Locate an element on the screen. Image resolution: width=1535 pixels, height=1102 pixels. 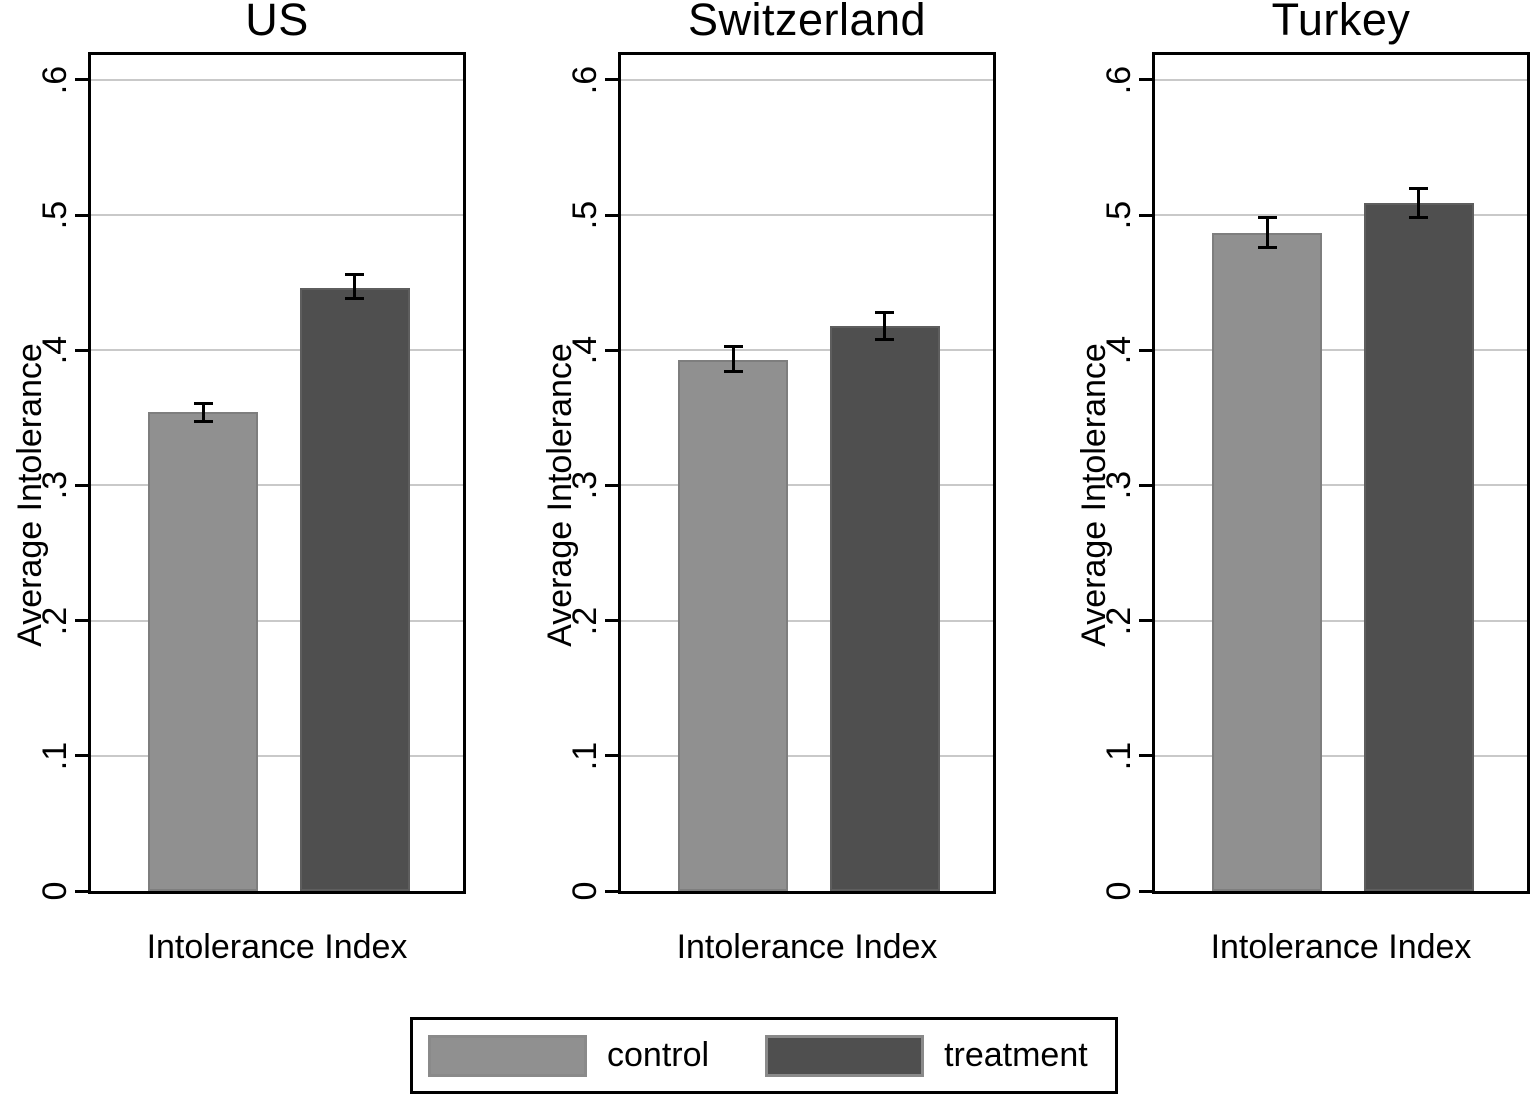
panel-title: US is located at coordinates (277, 22).